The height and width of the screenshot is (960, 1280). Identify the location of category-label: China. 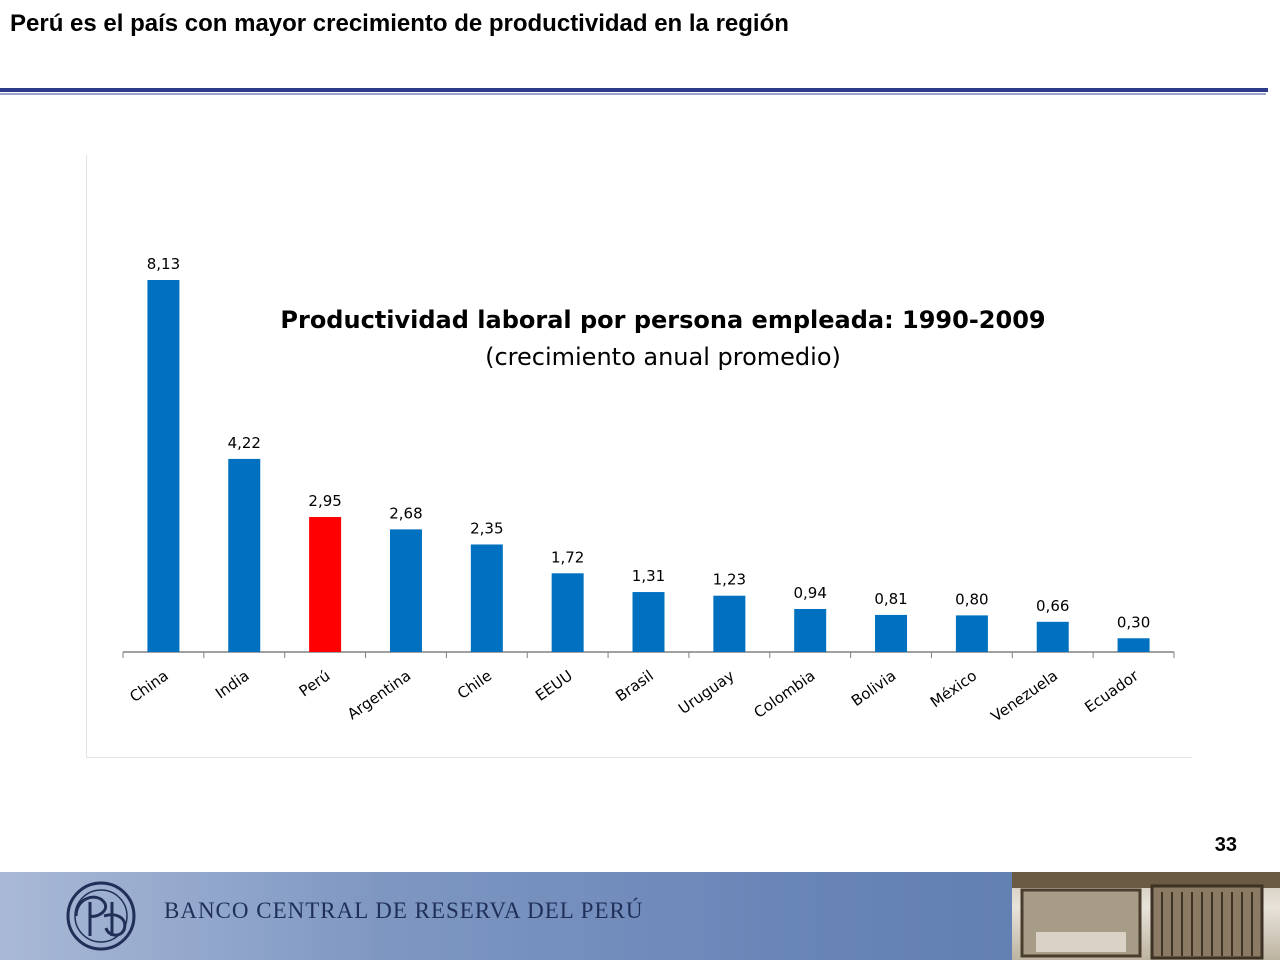
(148, 686).